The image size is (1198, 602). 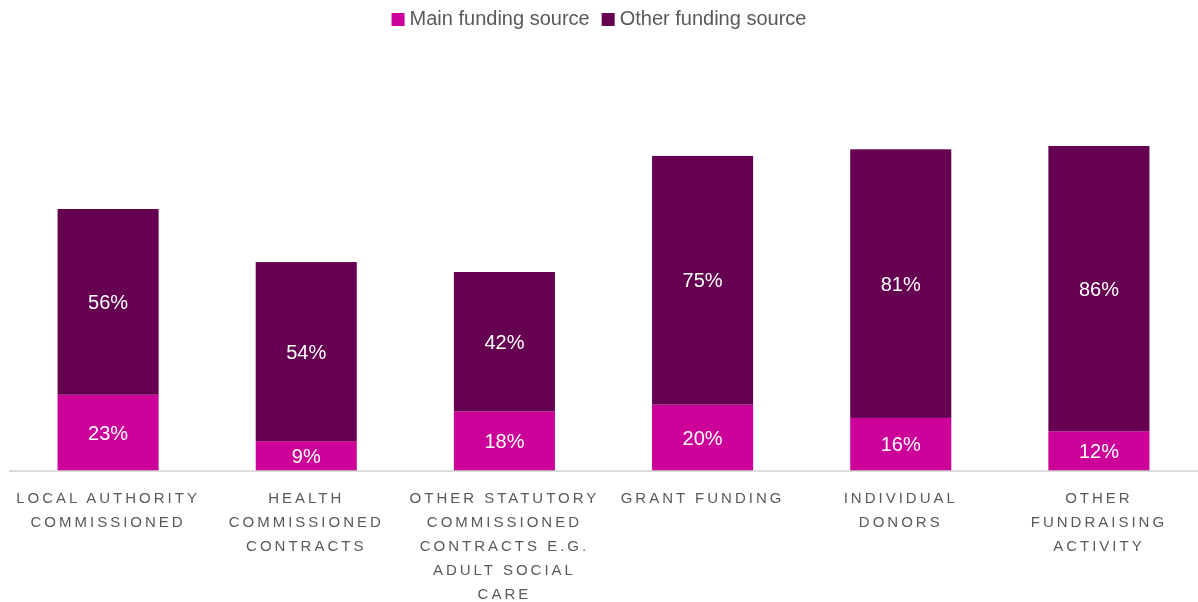 I want to click on x-tick-label: HEALTH COMMISSIONED CONTRACTS, so click(x=306, y=521).